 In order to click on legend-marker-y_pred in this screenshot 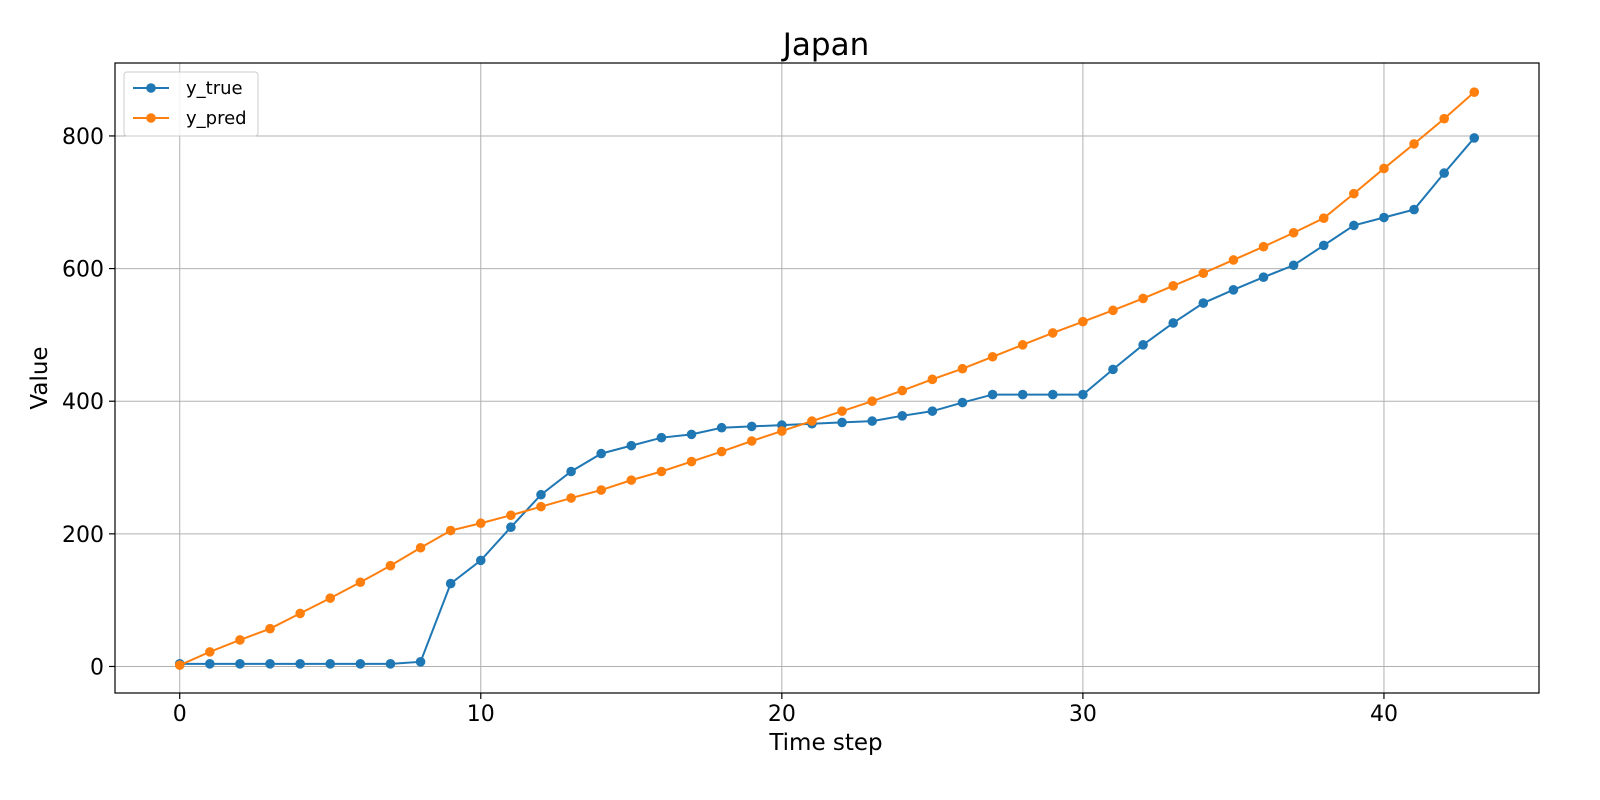, I will do `click(151, 118)`.